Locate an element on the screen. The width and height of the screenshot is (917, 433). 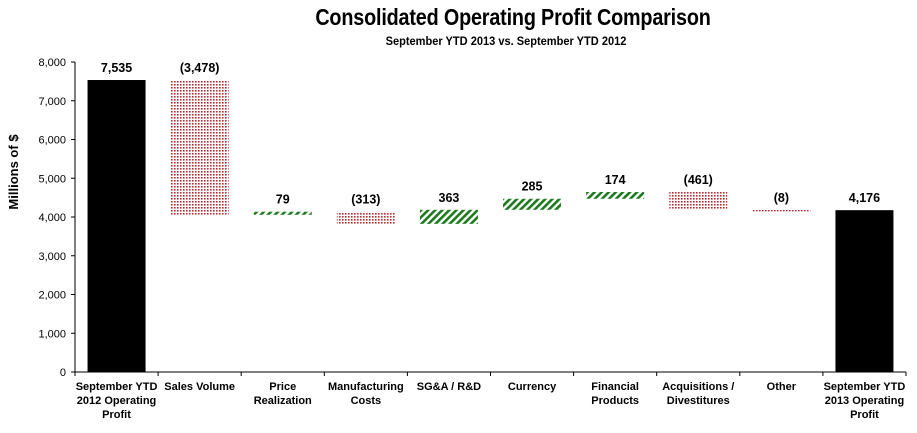
data-label: (313) is located at coordinates (365, 200).